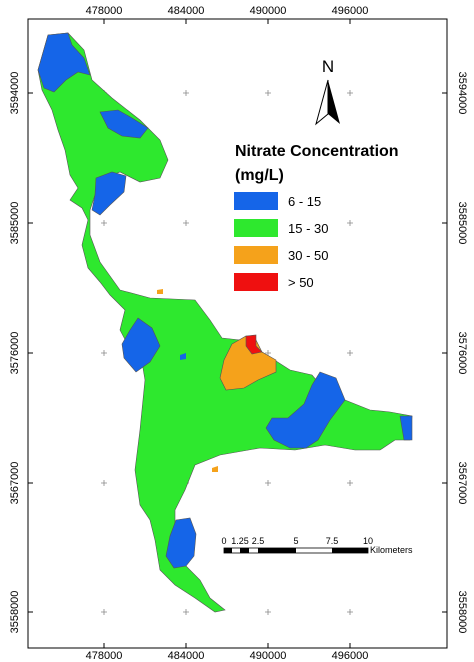 The height and width of the screenshot is (662, 474). What do you see at coordinates (308, 255) in the screenshot?
I see `legend-label: 30 - 50` at bounding box center [308, 255].